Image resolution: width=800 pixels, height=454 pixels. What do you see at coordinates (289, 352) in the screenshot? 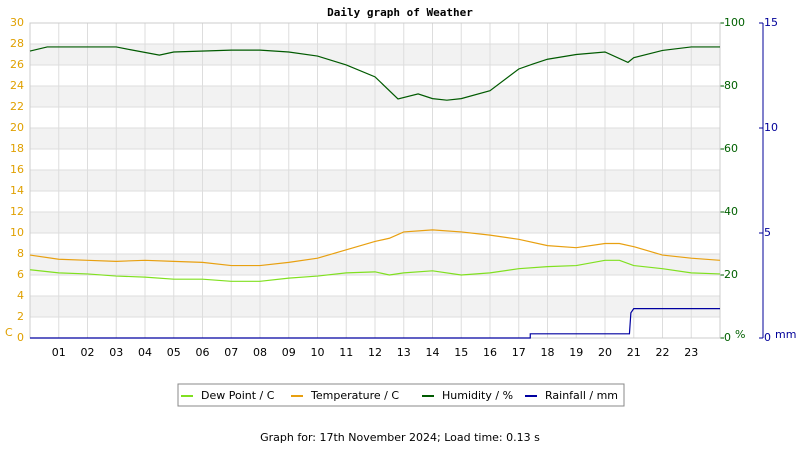
I see `x-tick-label: 09` at bounding box center [289, 352].